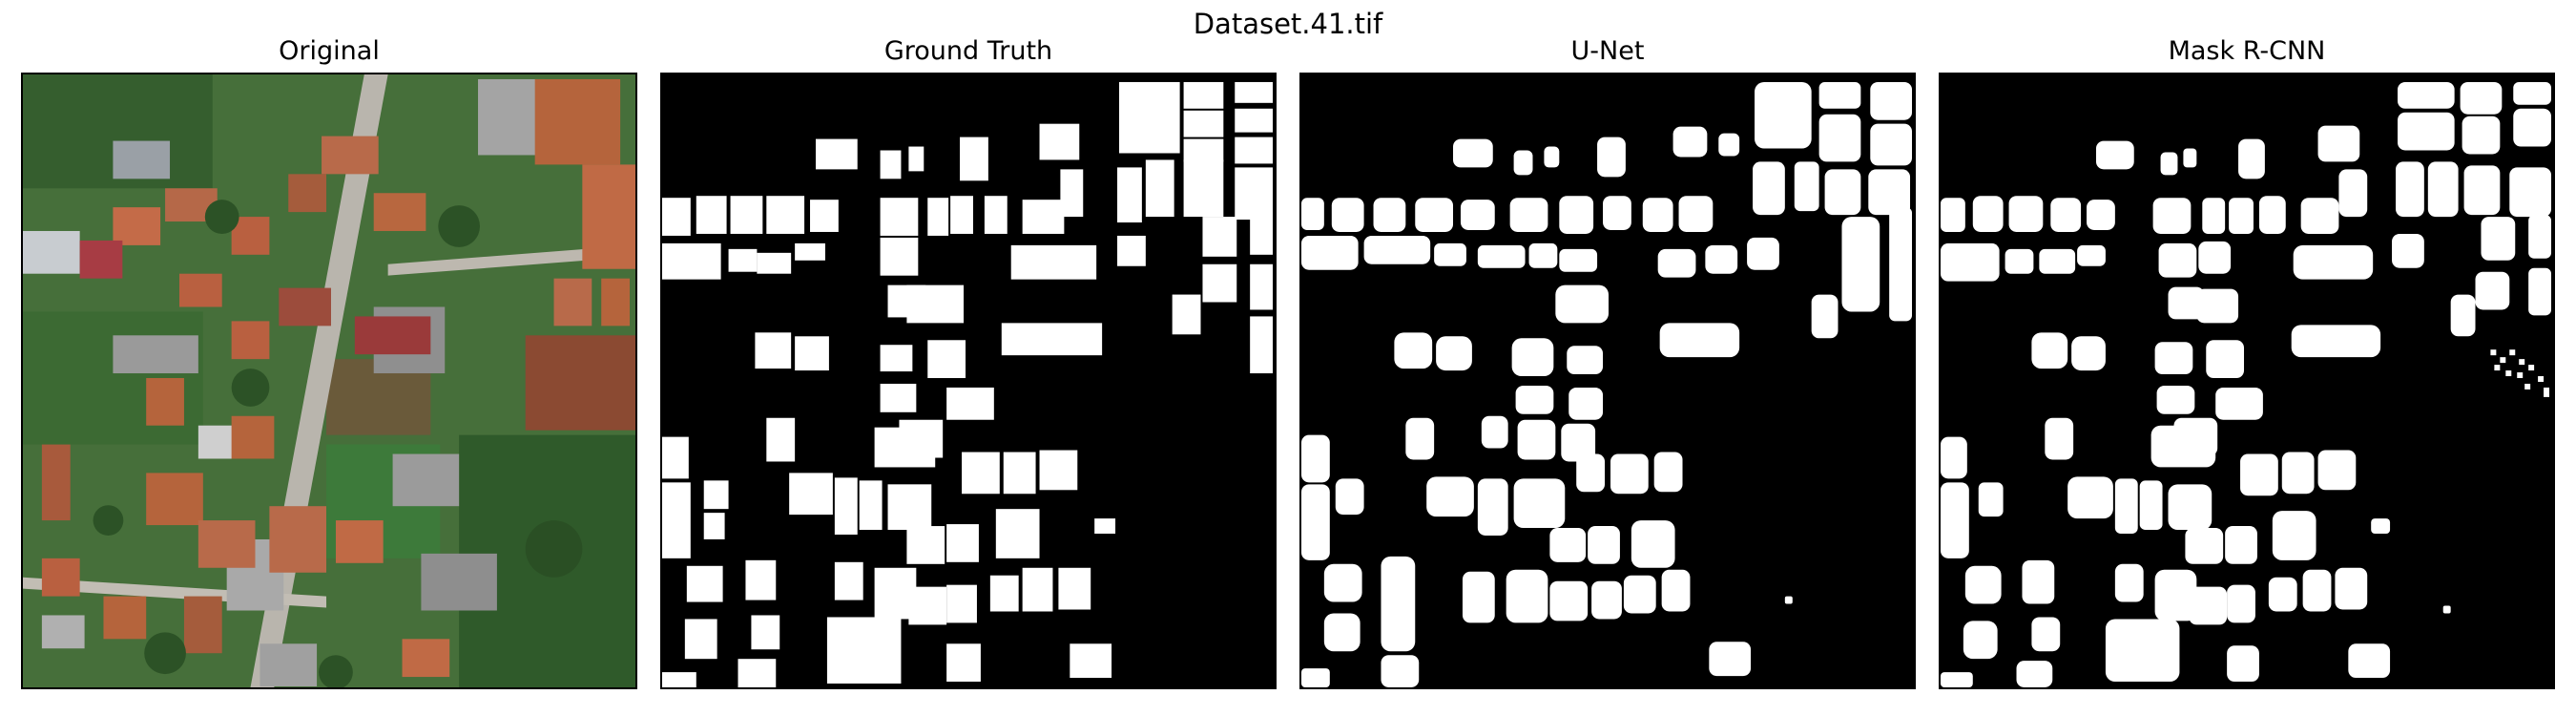 The image size is (2576, 716). I want to click on panel-title-ground-truth: Ground Truth, so click(968, 51).